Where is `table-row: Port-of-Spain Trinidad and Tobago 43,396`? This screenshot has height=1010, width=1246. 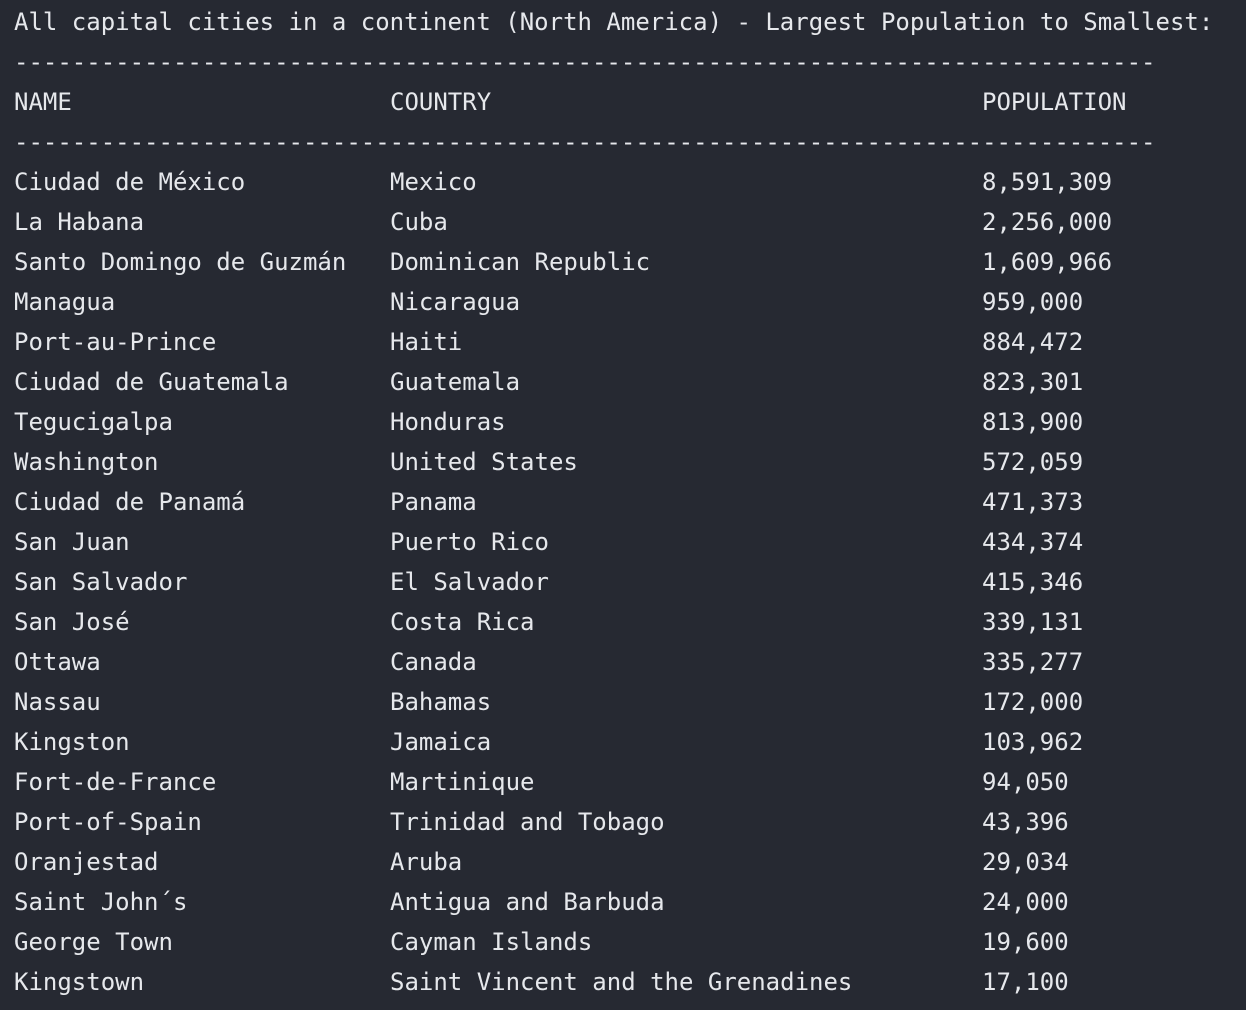
table-row: Port-of-Spain Trinidad and Tobago 43,396 is located at coordinates (624, 822).